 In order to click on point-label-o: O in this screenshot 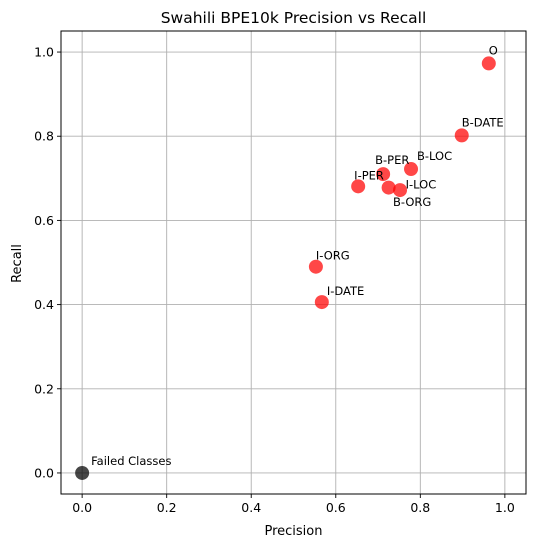, I will do `click(493, 50)`.